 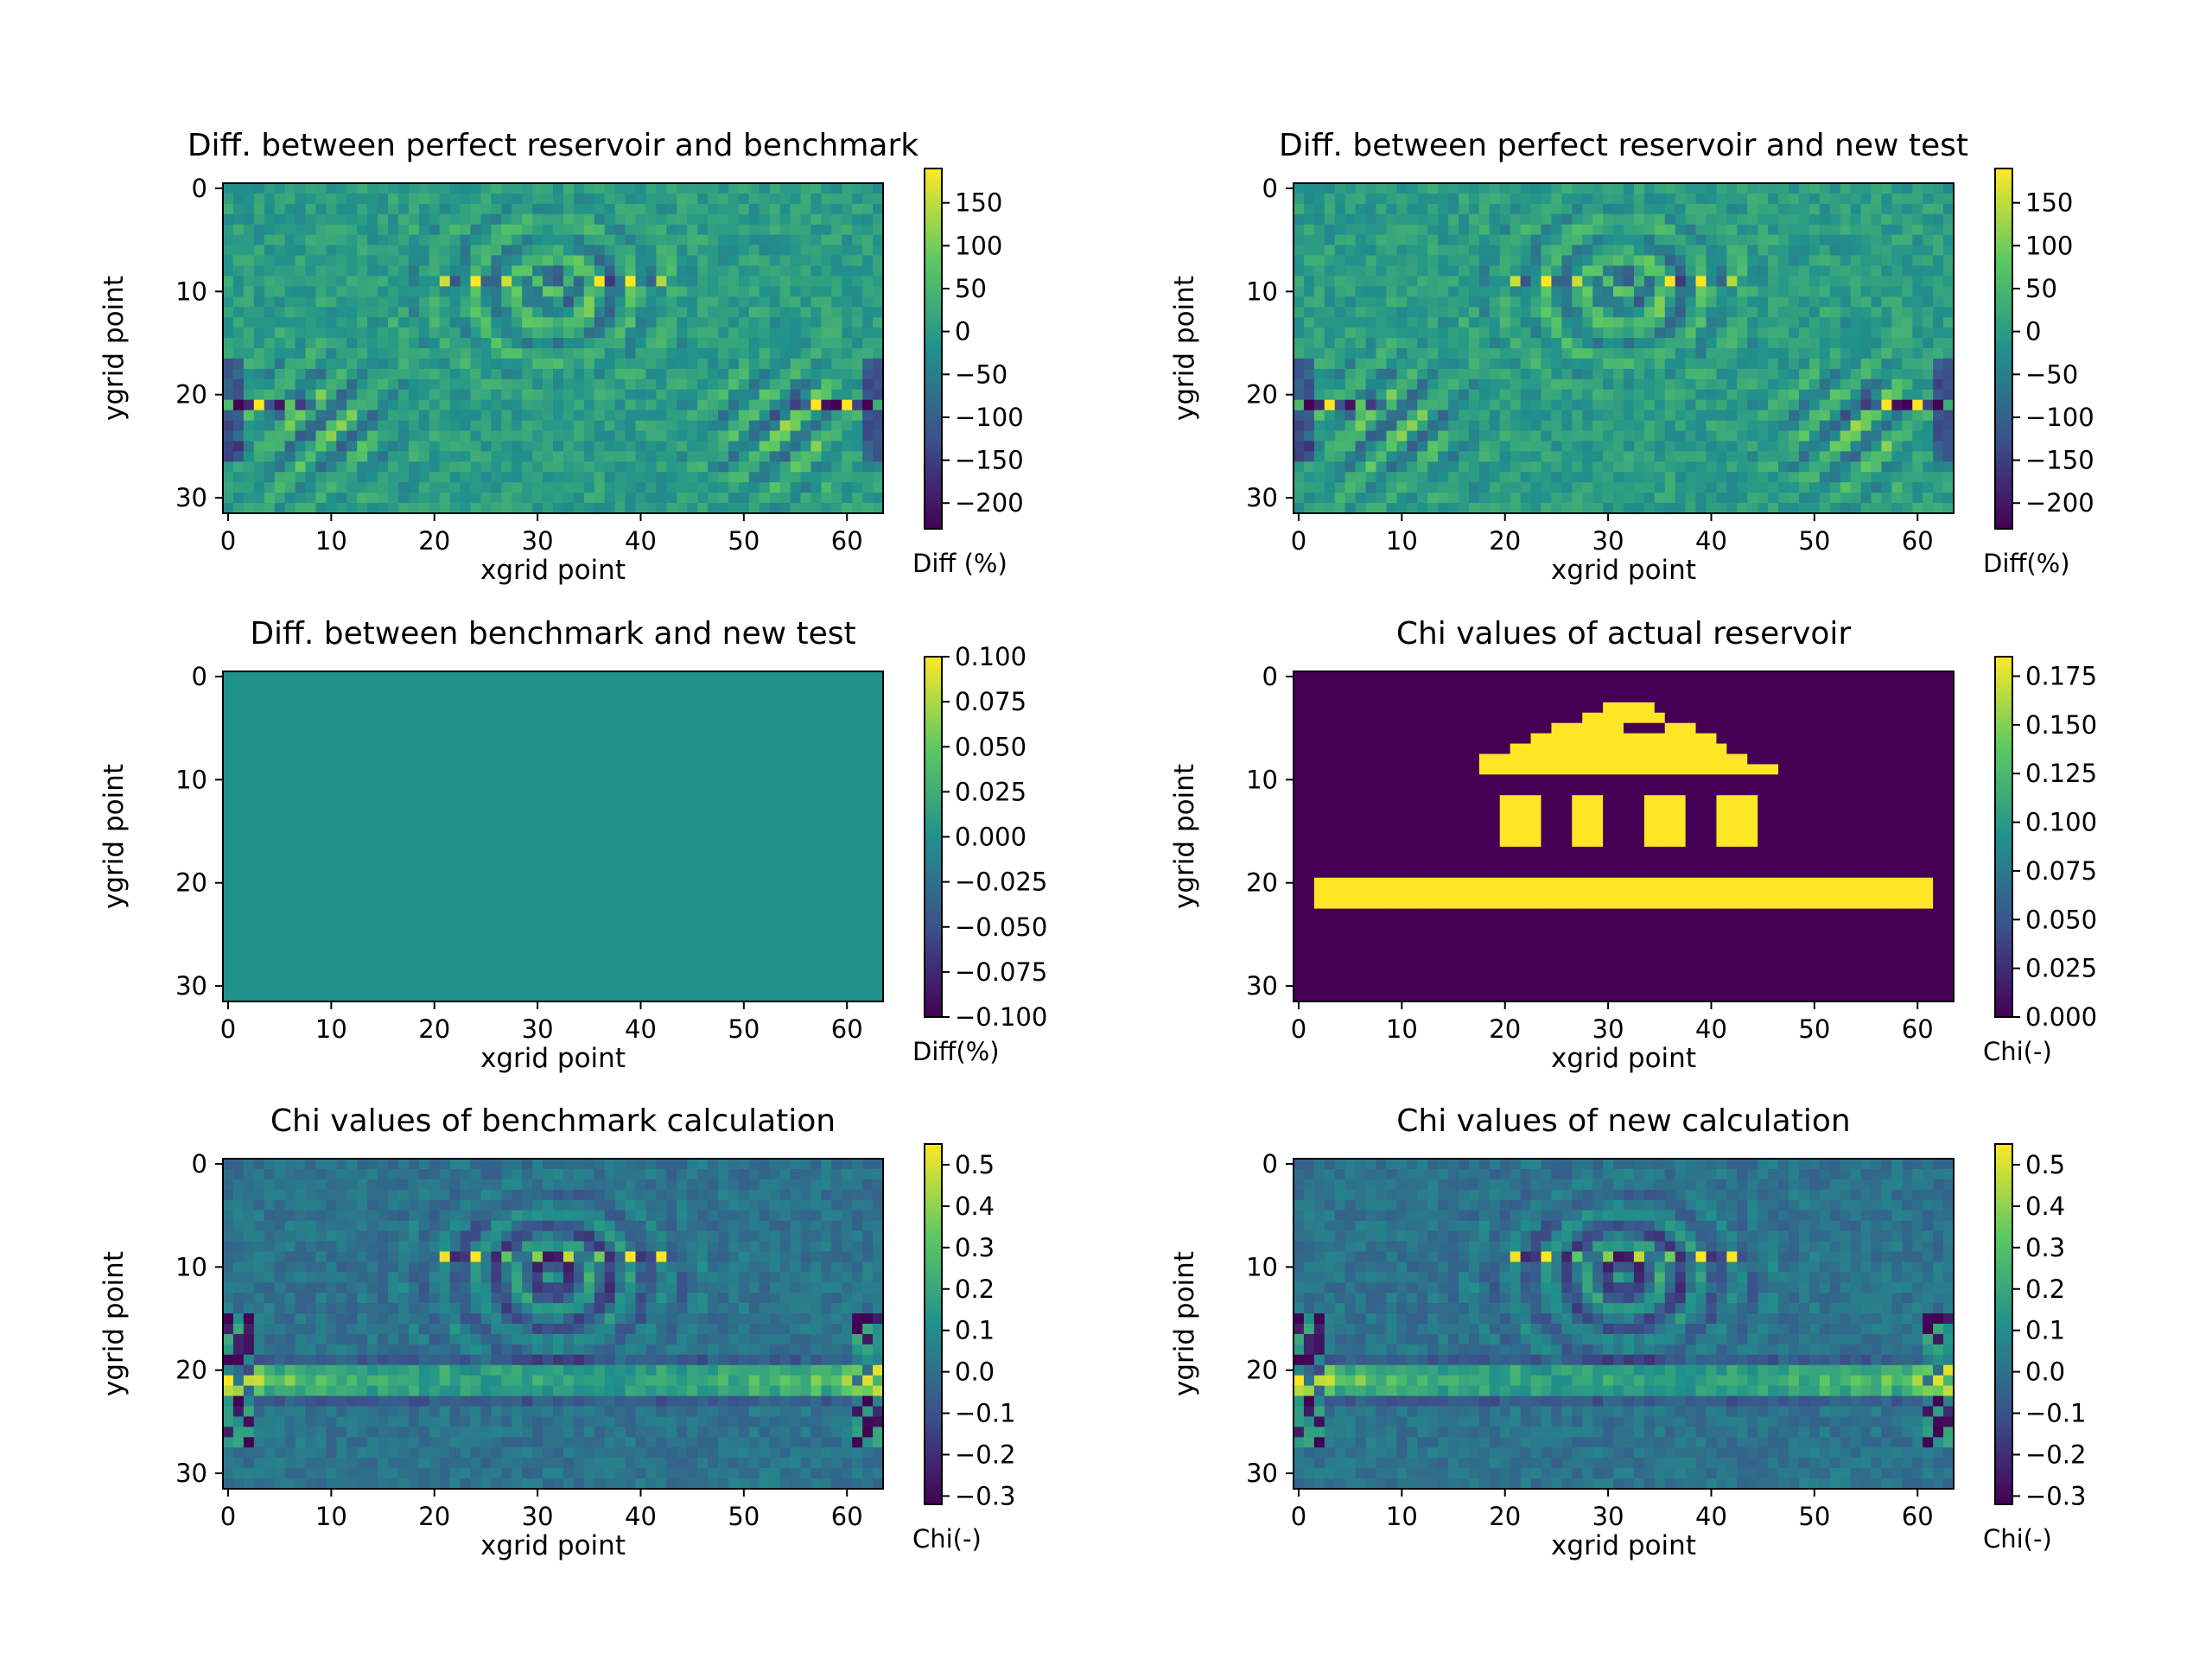 I want to click on y-tick-label: 30, so click(x=191, y=497).